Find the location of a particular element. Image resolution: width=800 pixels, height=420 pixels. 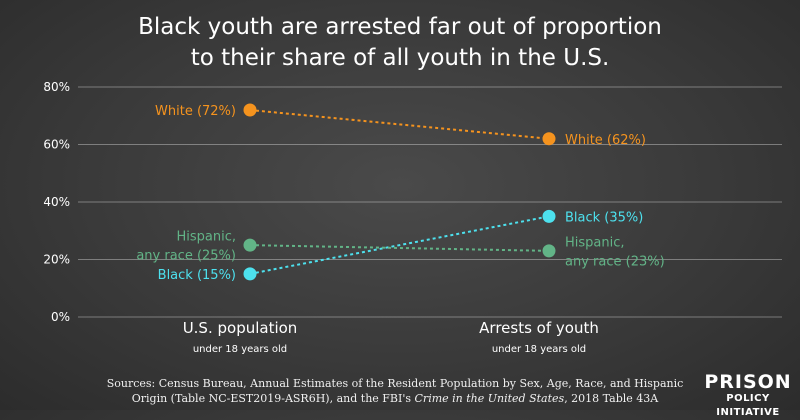

hispanic-data-label: any race (23%) is located at coordinates (615, 261).